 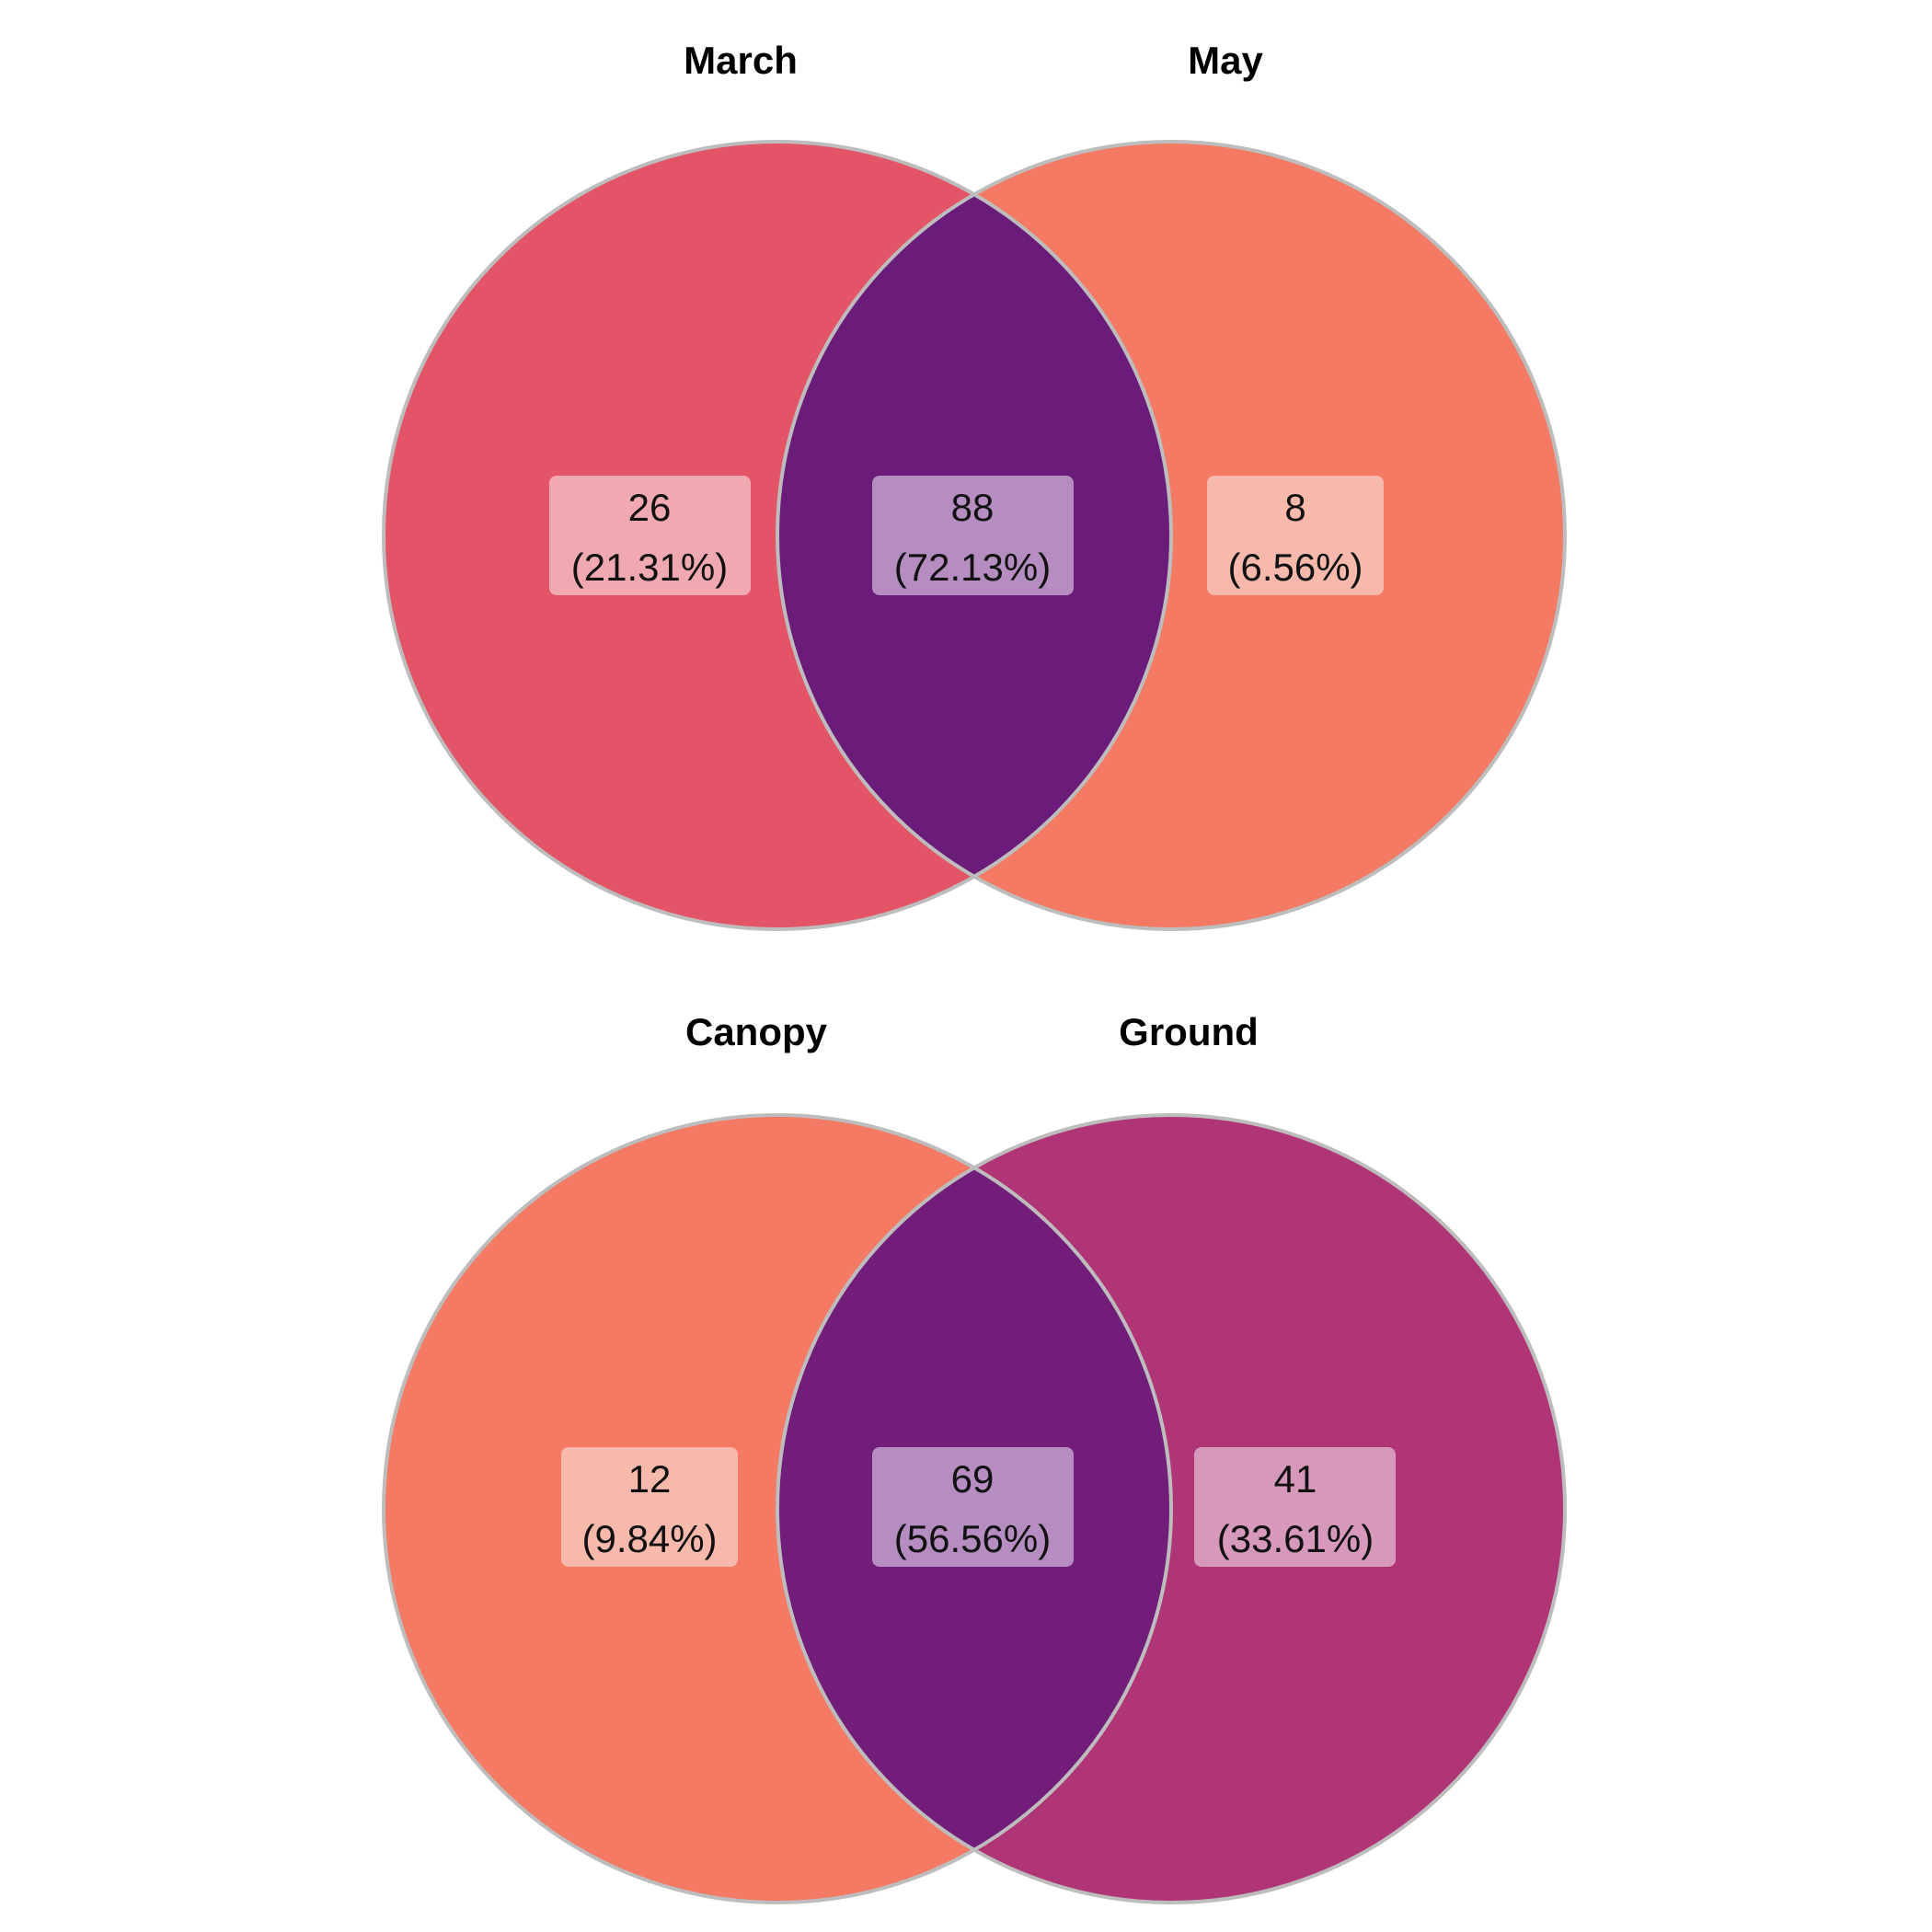 I want to click on intersection-march-may, so click(x=974, y=535).